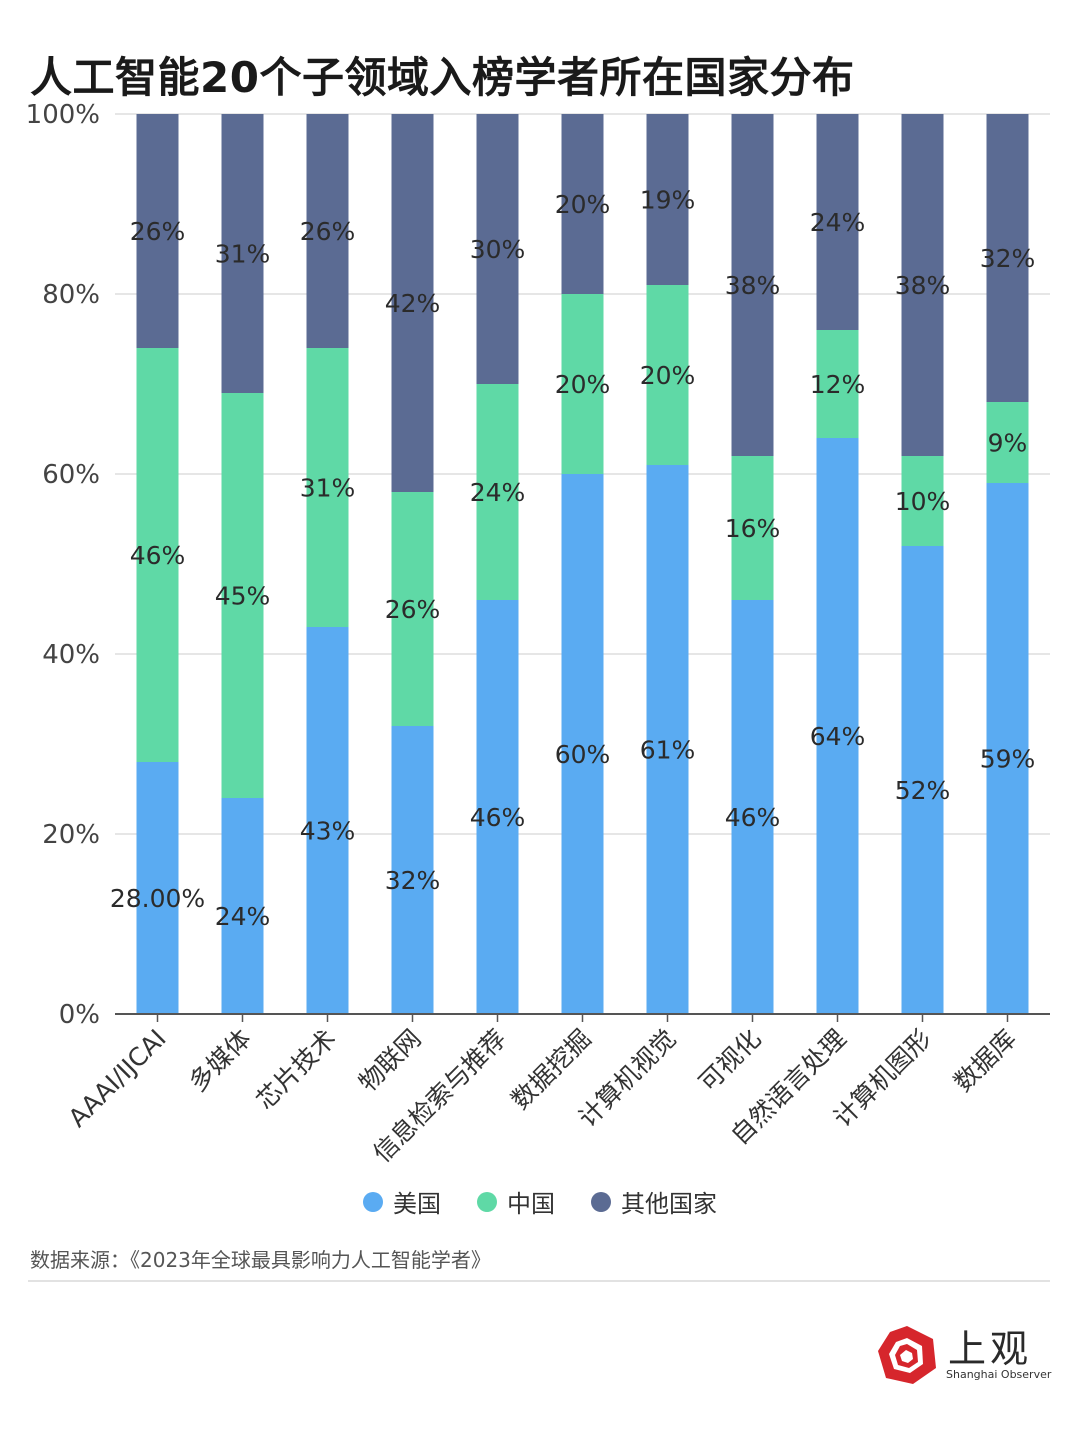  Describe the element at coordinates (1008, 759) in the screenshot. I see `data-label-us-10: 59%` at that location.